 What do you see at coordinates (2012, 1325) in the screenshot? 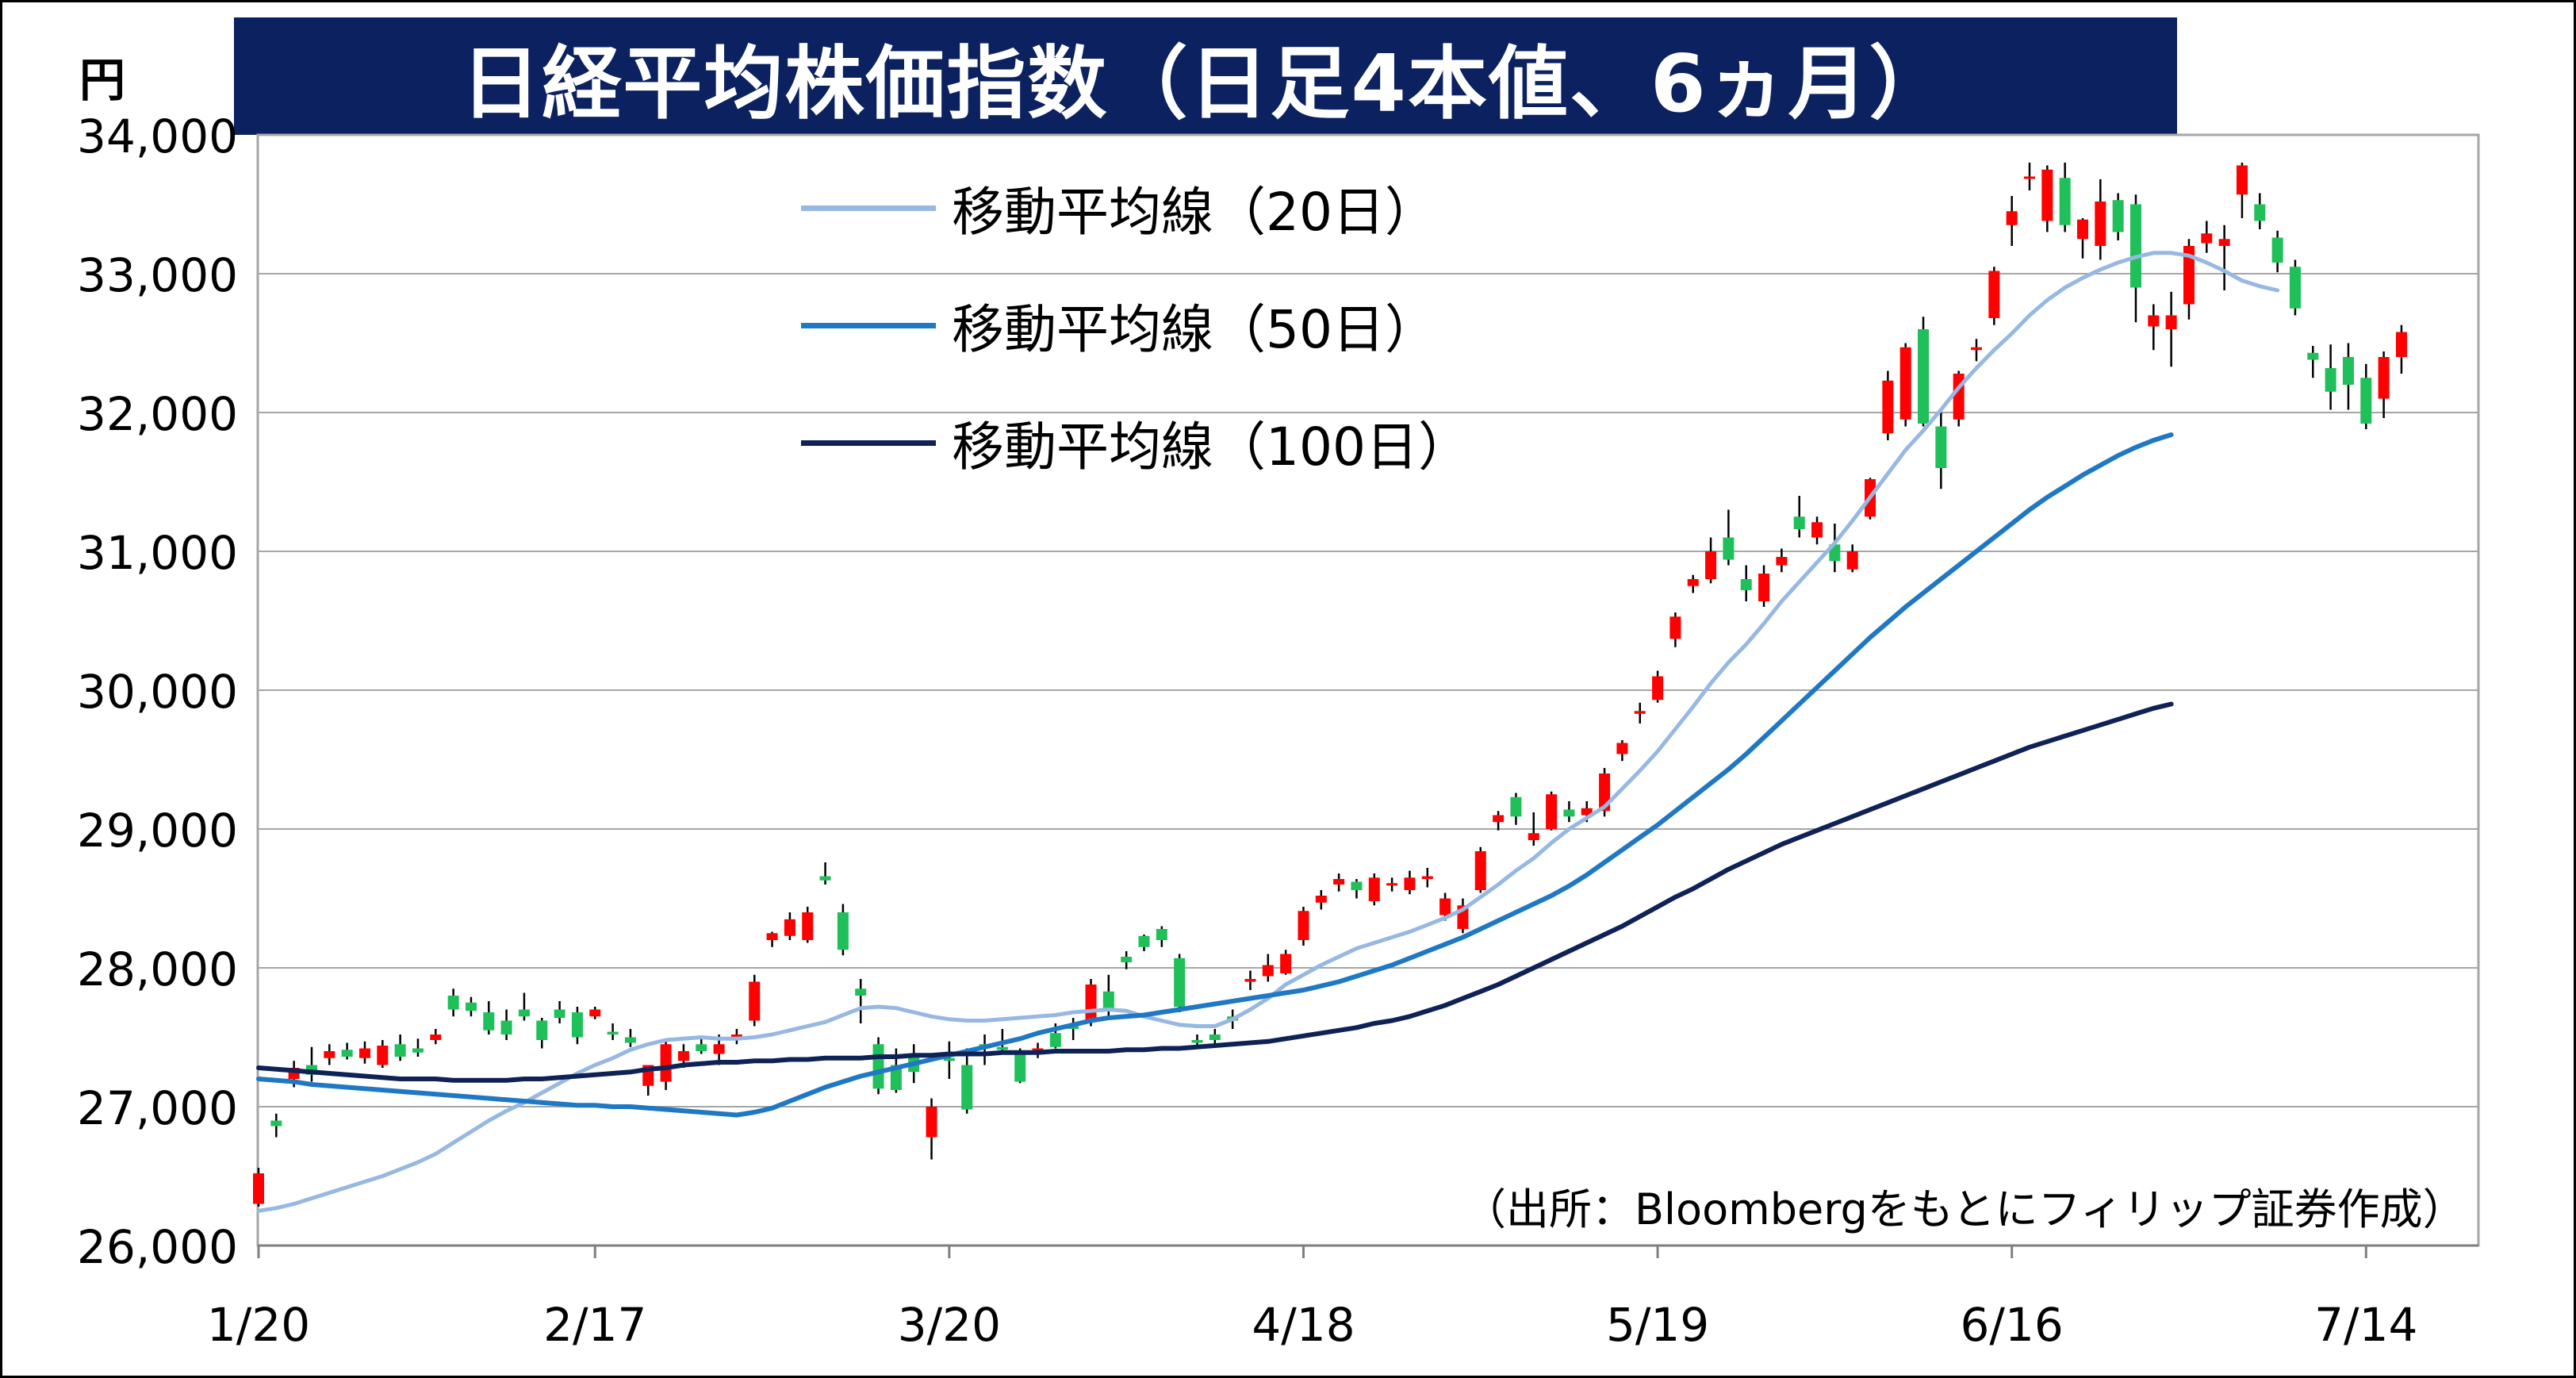
I see `x-tick-label: 6/16` at bounding box center [2012, 1325].